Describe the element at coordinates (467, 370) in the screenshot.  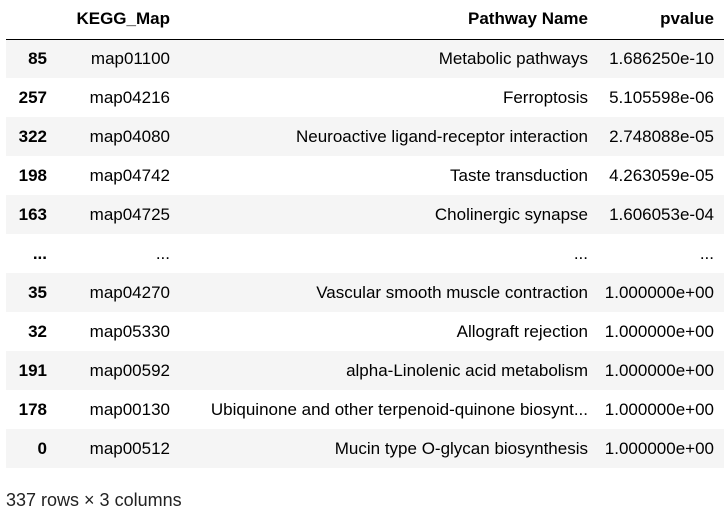
I see `cell-pathway-name: alpha-Linolenic acid metabolism` at that location.